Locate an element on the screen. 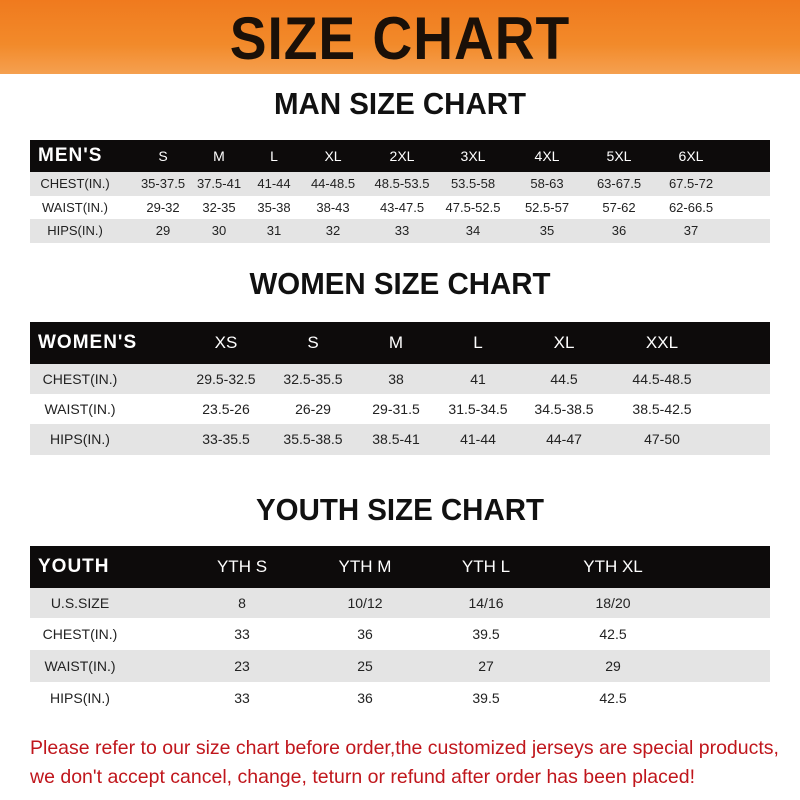 This screenshot has width=800, height=800. size-value: 35-38 is located at coordinates (274, 207).